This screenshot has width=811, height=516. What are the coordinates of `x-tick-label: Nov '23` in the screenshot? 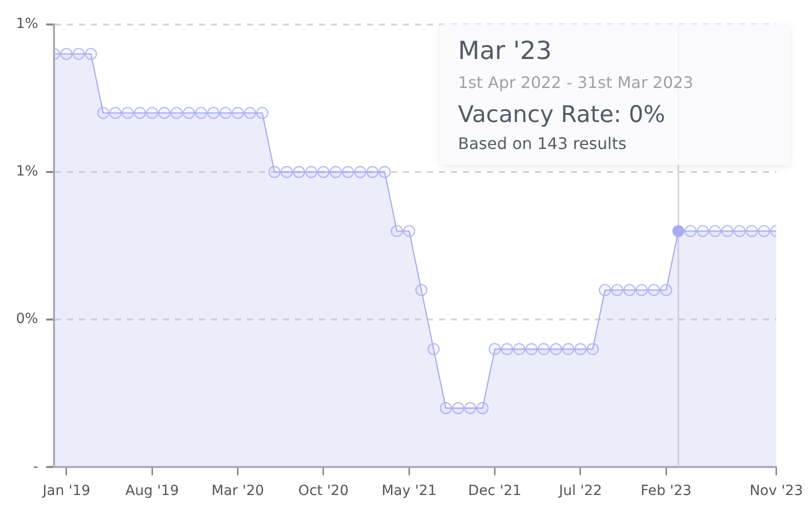 It's located at (776, 491).